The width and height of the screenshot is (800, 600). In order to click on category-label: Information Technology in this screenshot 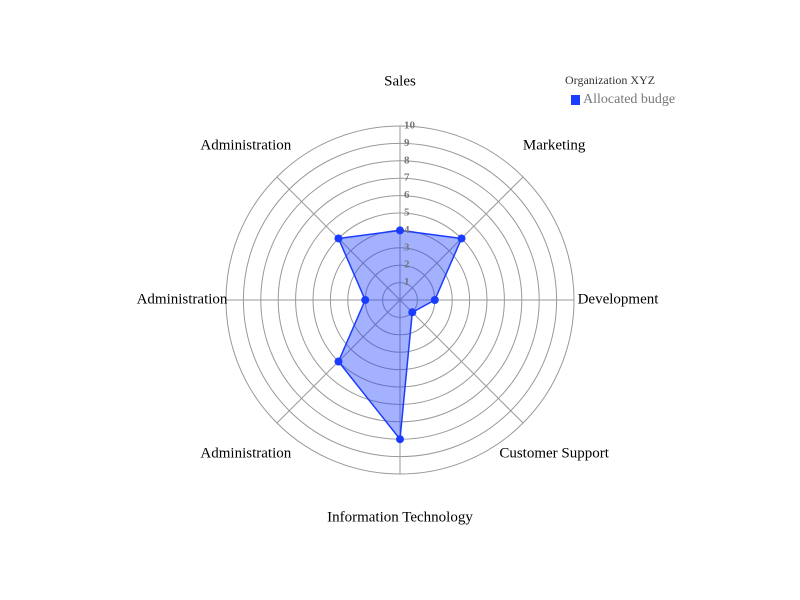, I will do `click(400, 517)`.